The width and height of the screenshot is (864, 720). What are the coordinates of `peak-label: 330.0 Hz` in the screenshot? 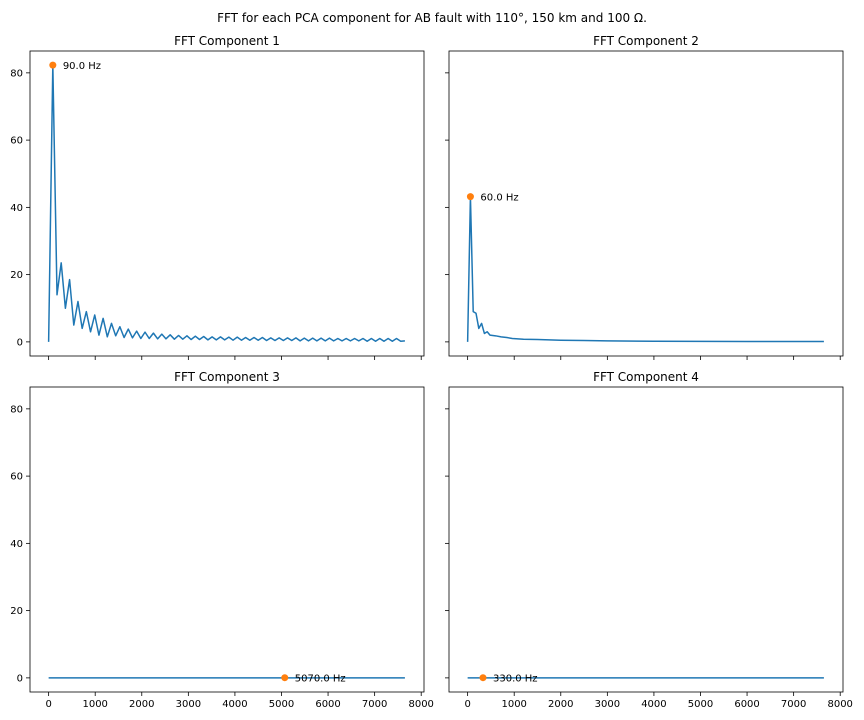 It's located at (515, 679).